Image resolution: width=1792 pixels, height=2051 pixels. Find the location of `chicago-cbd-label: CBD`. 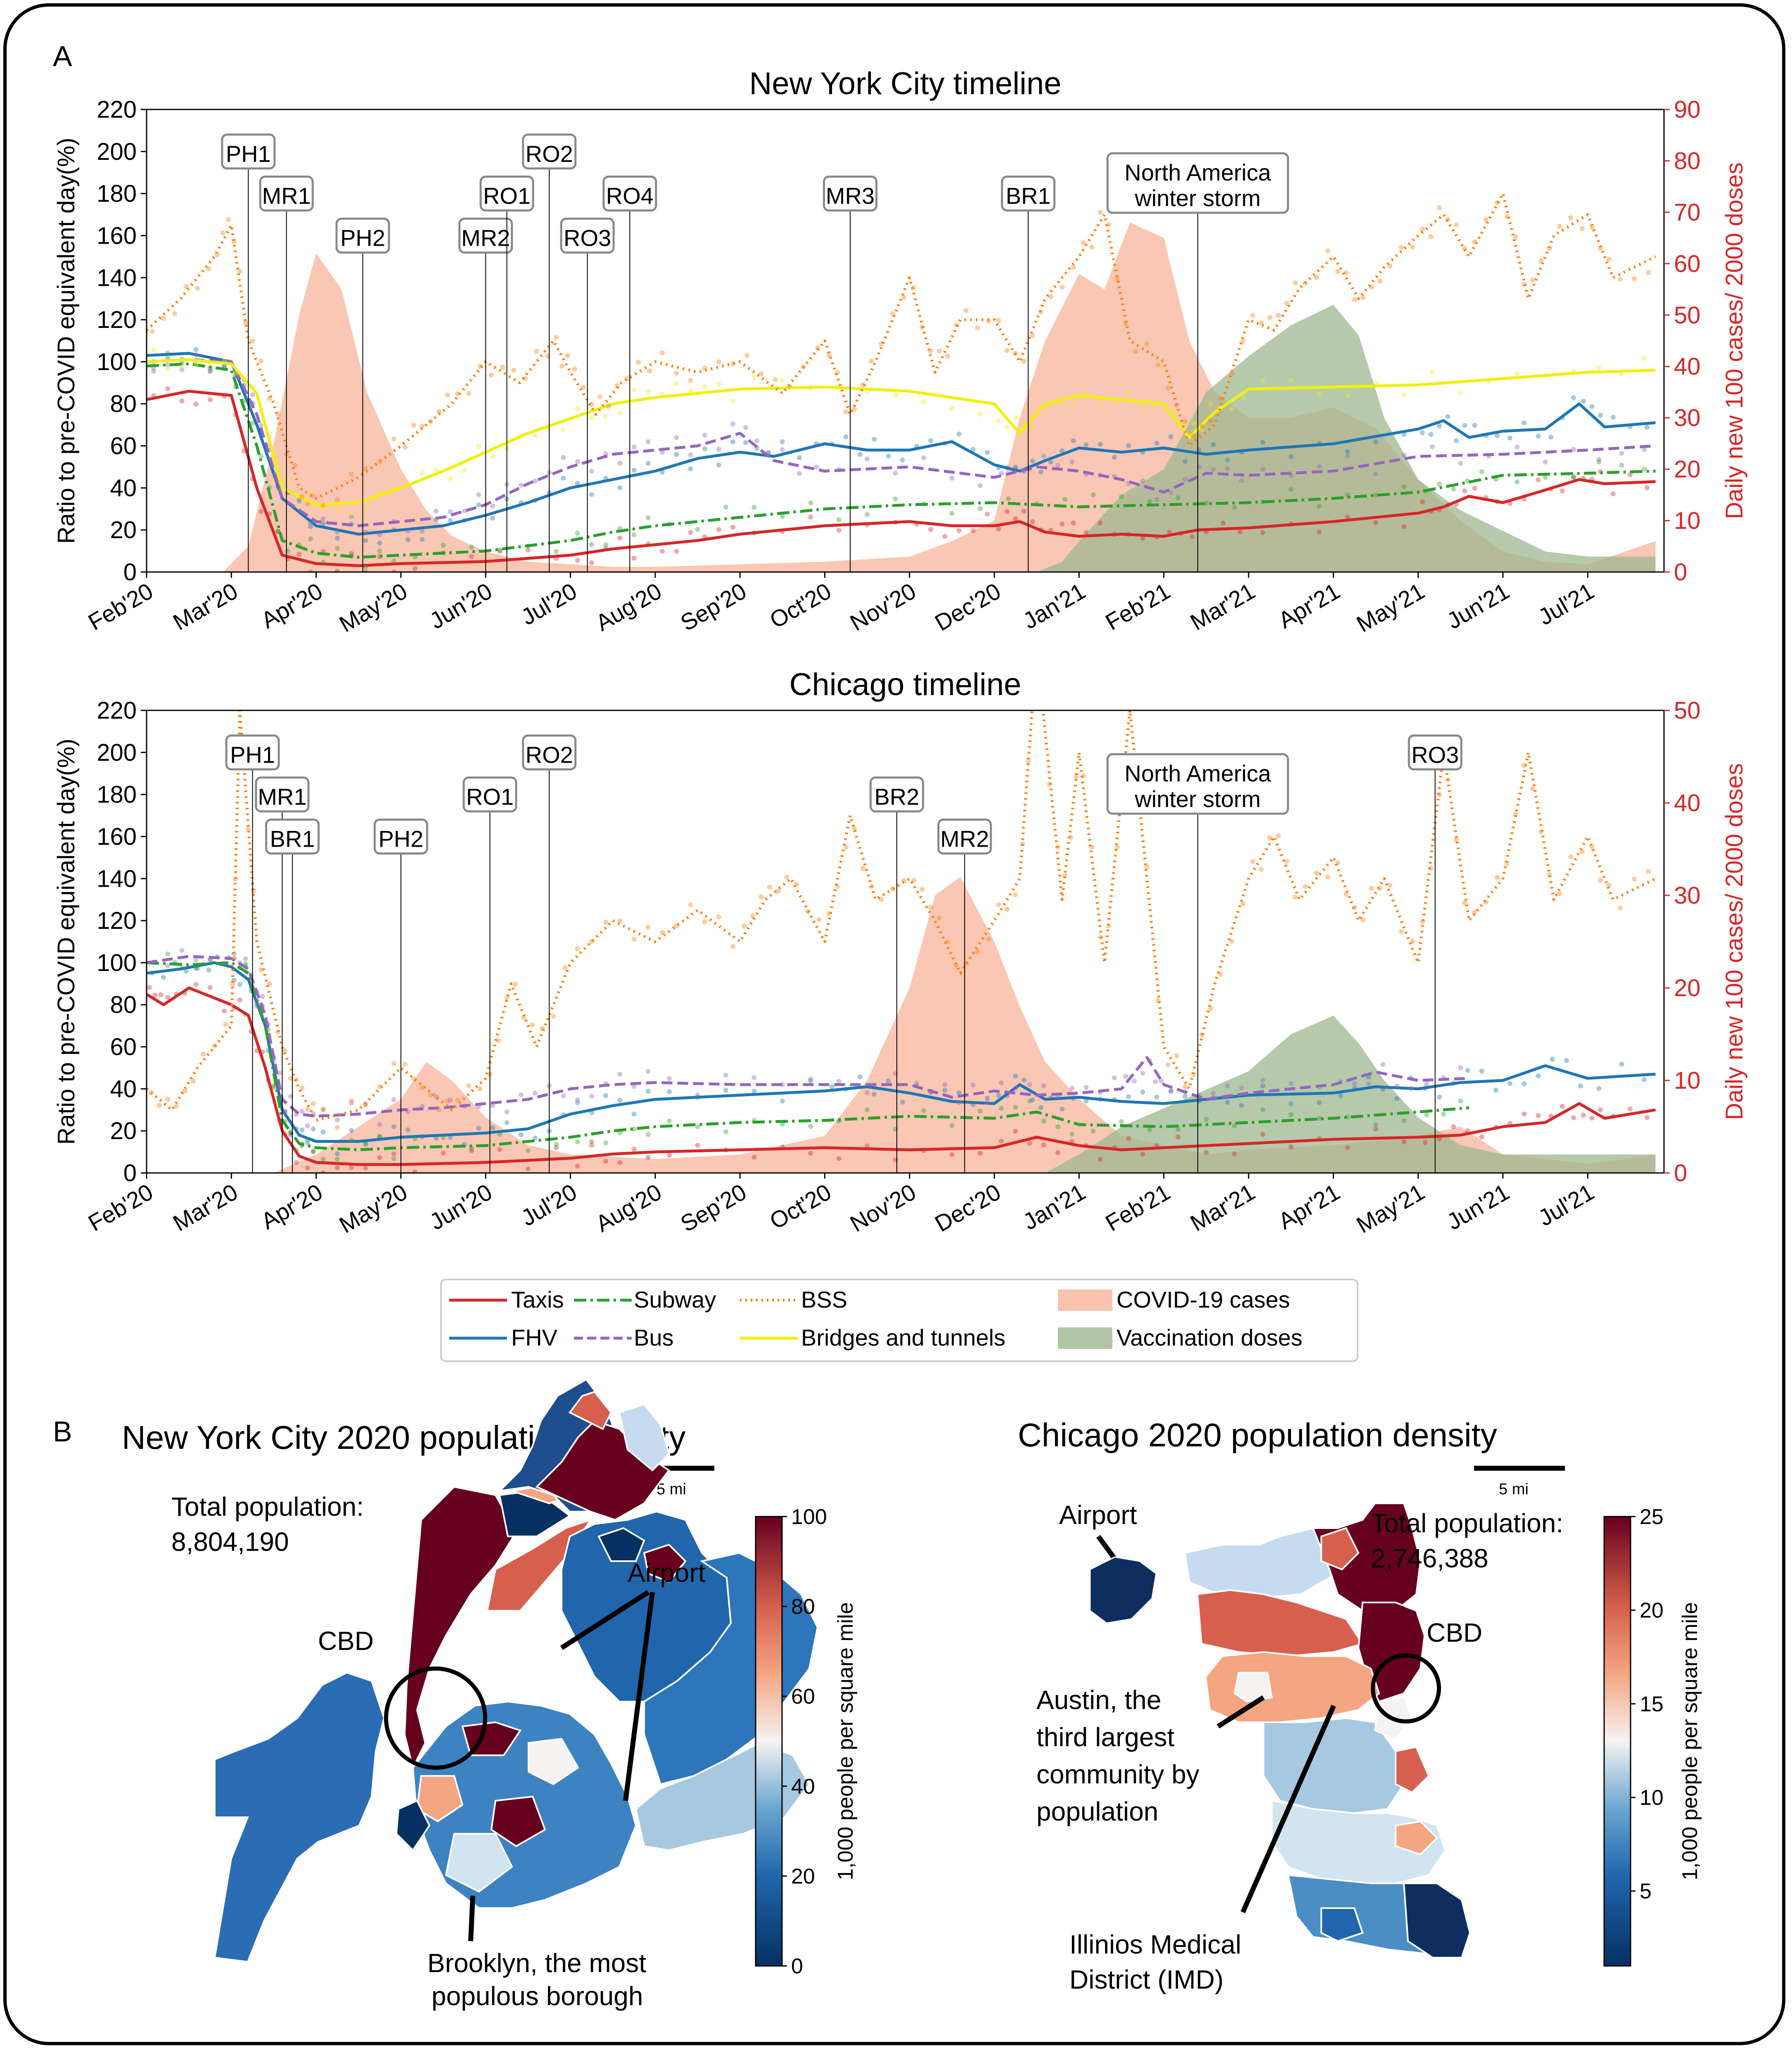

chicago-cbd-label: CBD is located at coordinates (1454, 1632).